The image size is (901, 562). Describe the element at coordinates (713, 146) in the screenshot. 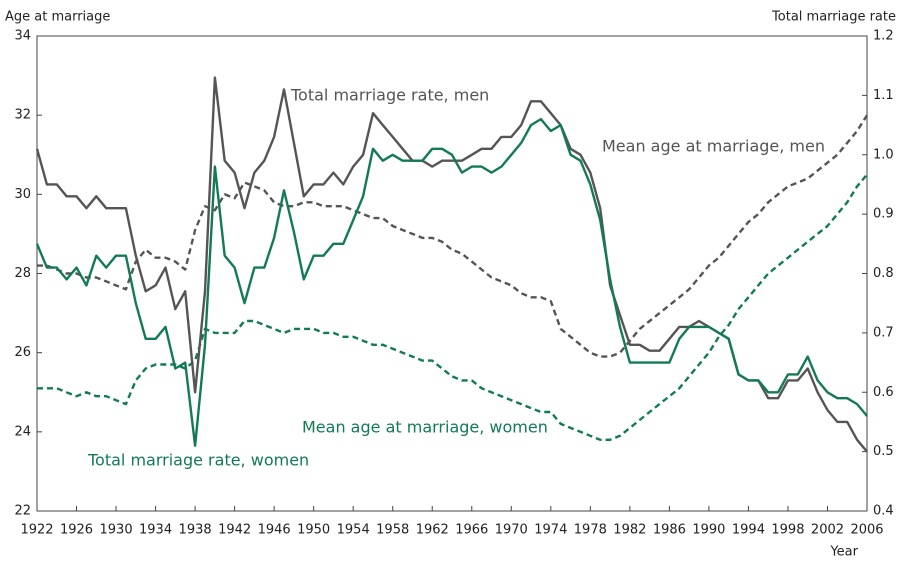

I see `series-label: Mean age at marriage, men` at that location.